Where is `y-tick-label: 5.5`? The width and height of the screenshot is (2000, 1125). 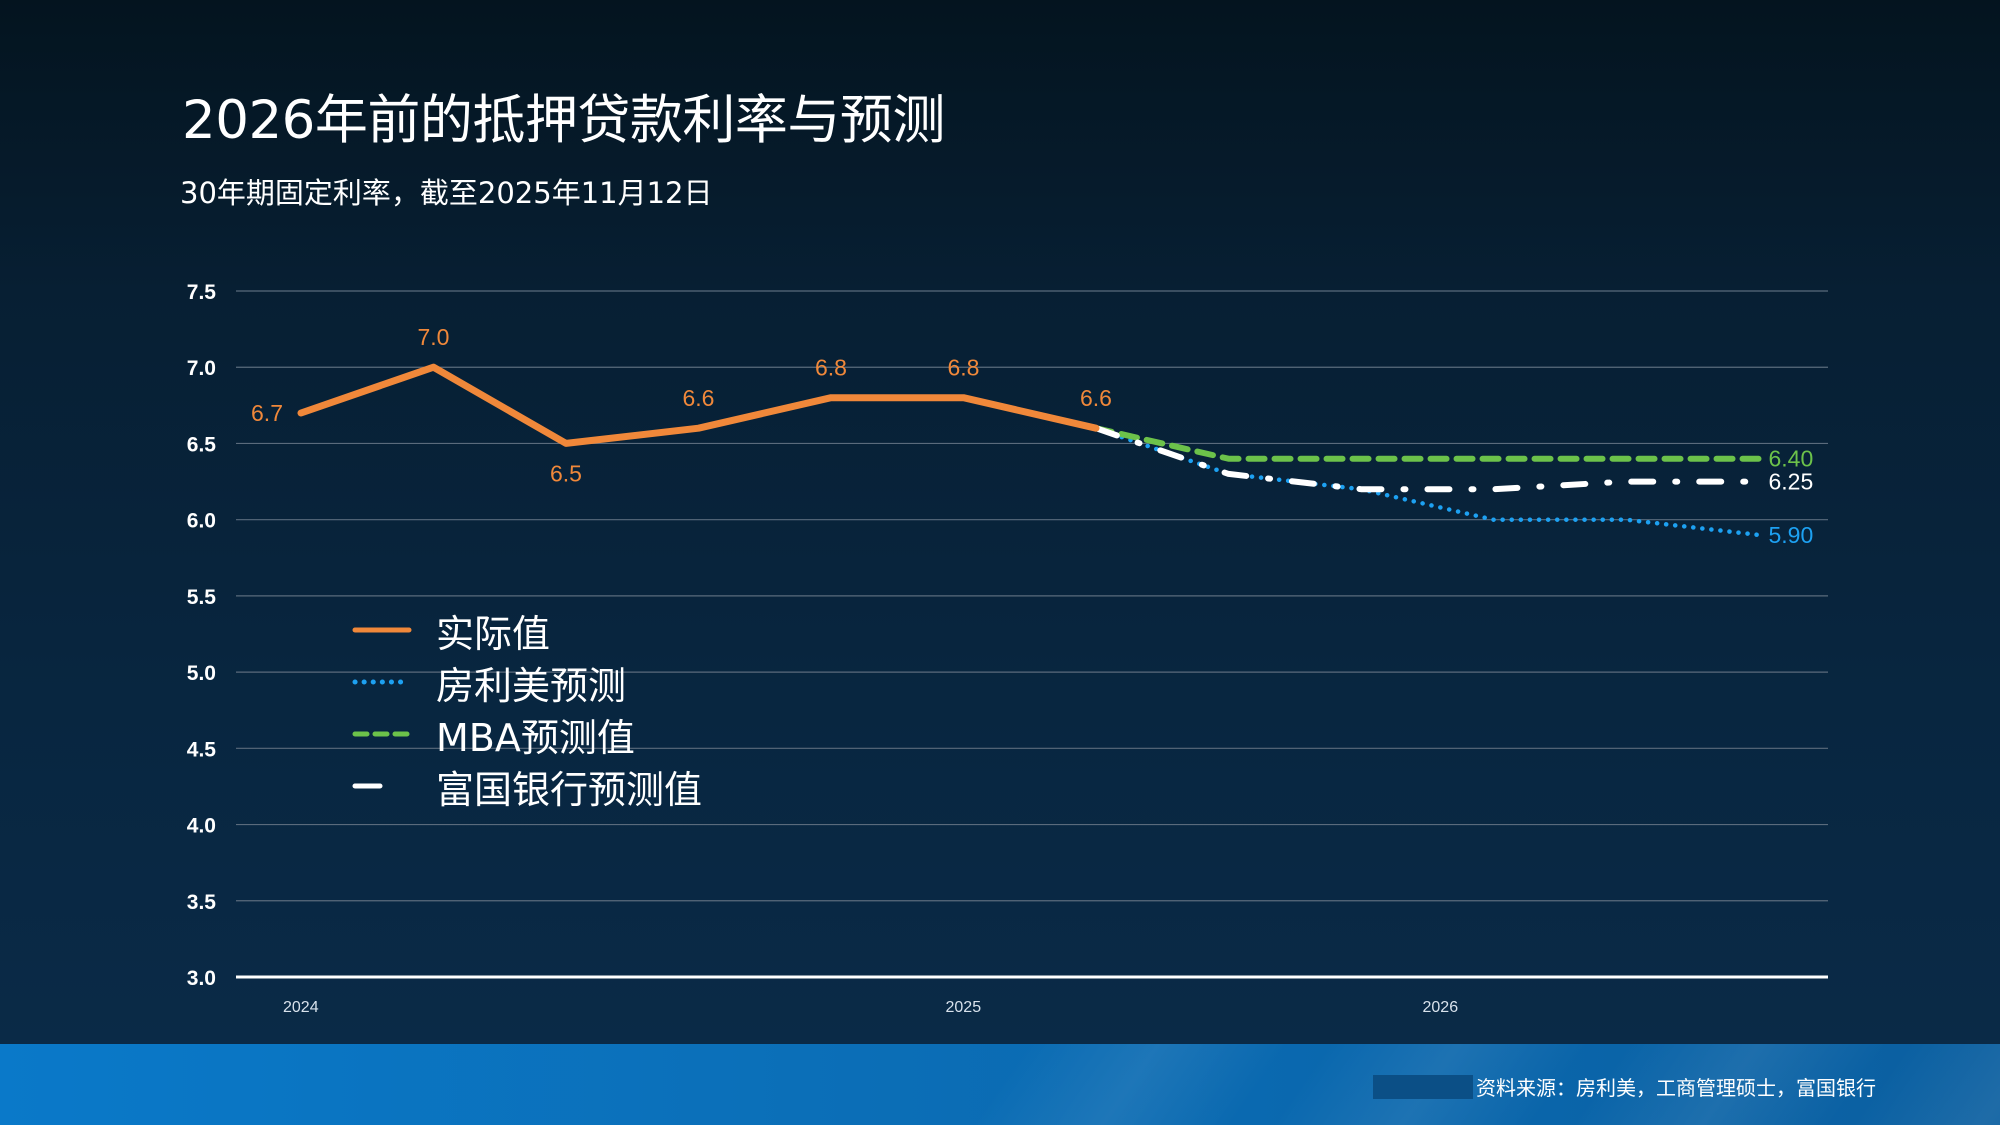 y-tick-label: 5.5 is located at coordinates (202, 597).